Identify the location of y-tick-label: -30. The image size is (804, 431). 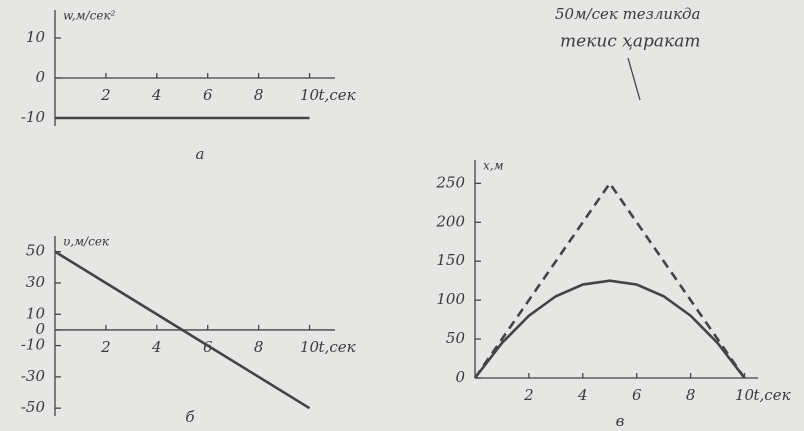
(33, 376).